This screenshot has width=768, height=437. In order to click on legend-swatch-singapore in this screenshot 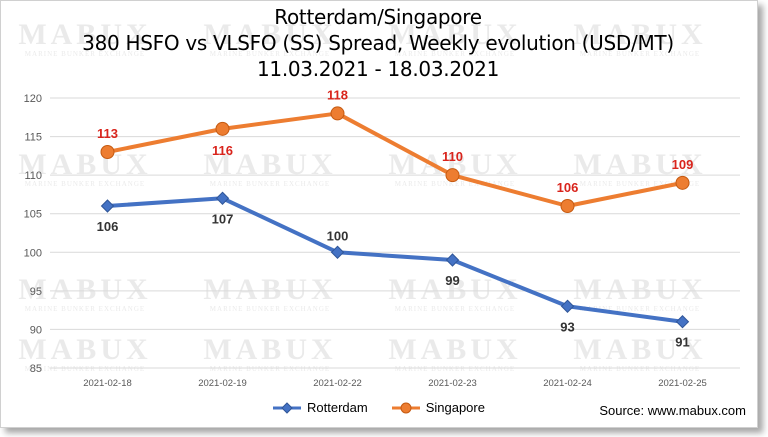, I will do `click(405, 407)`.